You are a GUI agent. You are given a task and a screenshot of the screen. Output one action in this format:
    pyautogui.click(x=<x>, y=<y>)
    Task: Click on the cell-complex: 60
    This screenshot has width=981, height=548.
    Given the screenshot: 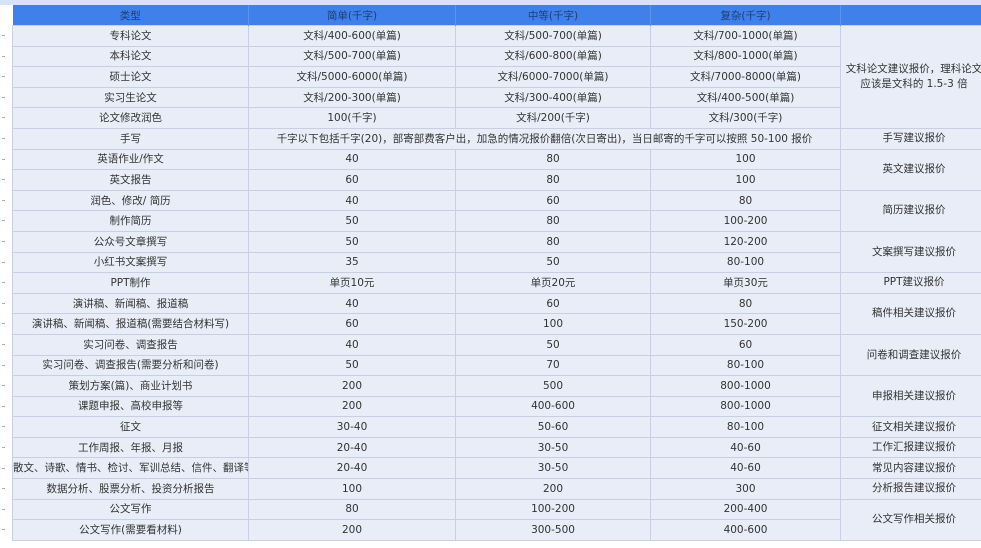 What is the action you would take?
    pyautogui.click(x=745, y=344)
    